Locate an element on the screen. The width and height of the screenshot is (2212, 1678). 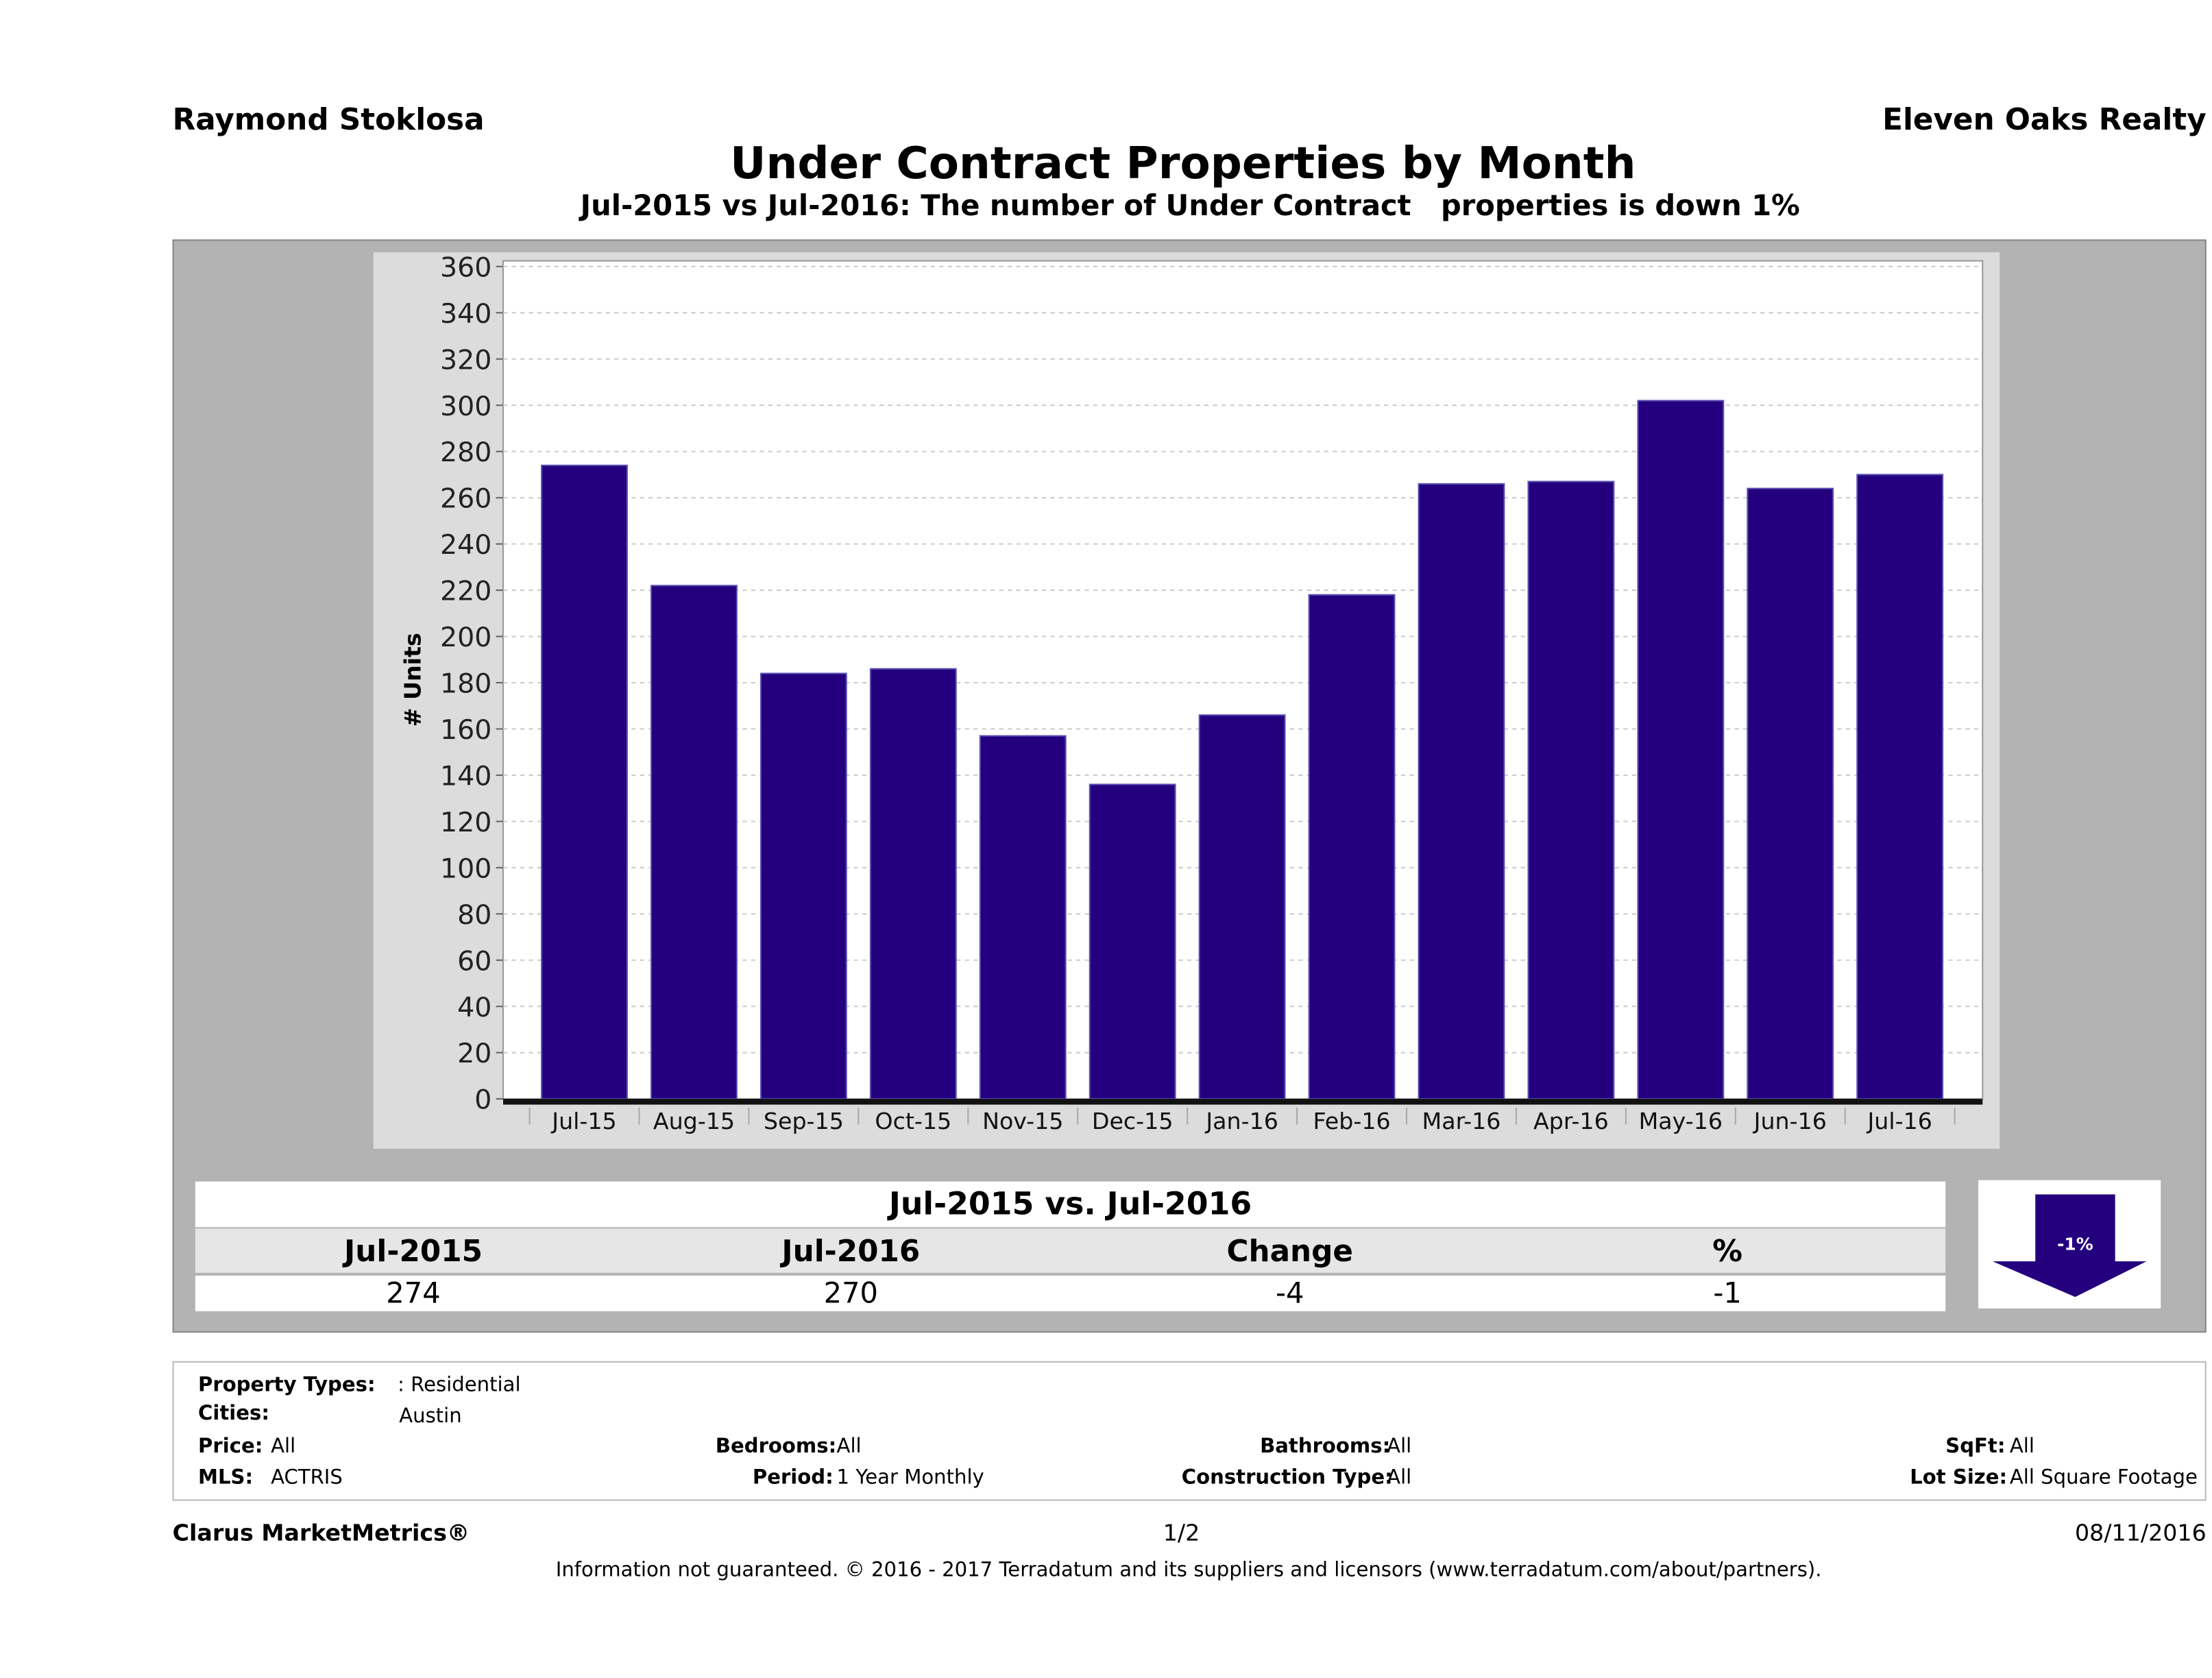
y-tick-label: 120 is located at coordinates (466, 822).